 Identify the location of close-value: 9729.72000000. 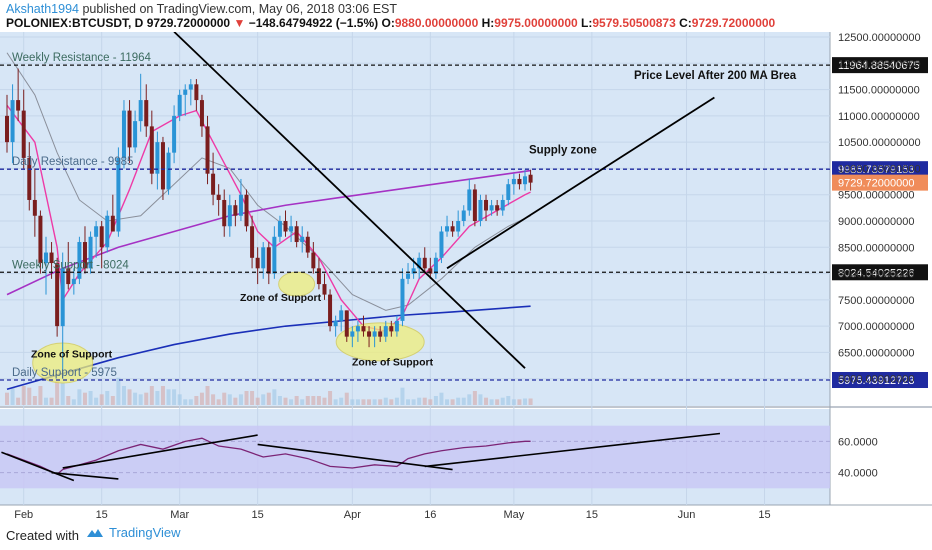
(733, 23).